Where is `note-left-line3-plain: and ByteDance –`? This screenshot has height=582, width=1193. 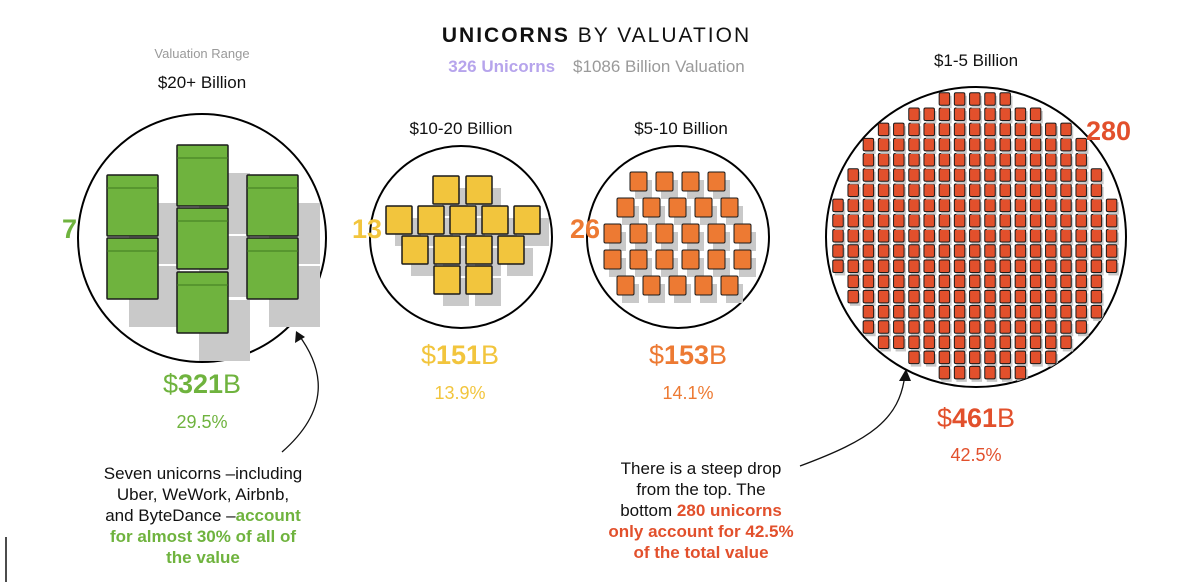
note-left-line3-plain: and ByteDance – is located at coordinates (170, 515).